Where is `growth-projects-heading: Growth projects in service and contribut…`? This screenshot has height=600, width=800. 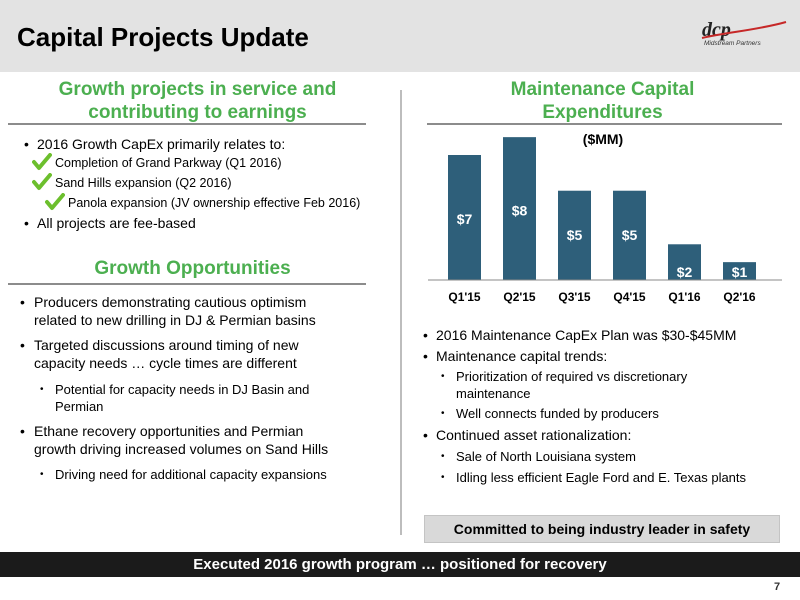 growth-projects-heading: Growth projects in service and contribut… is located at coordinates (197, 101).